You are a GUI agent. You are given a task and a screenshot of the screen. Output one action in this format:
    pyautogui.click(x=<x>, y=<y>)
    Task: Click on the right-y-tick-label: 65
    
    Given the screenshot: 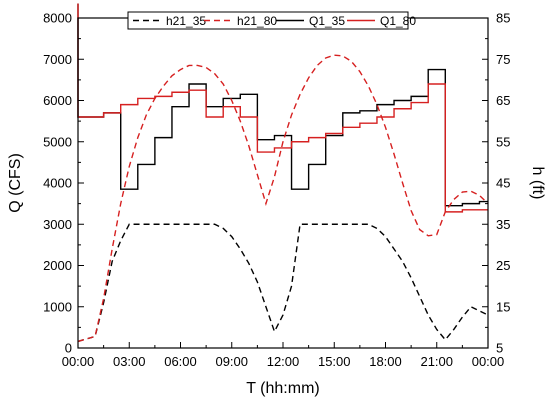 What is the action you would take?
    pyautogui.click(x=503, y=100)
    